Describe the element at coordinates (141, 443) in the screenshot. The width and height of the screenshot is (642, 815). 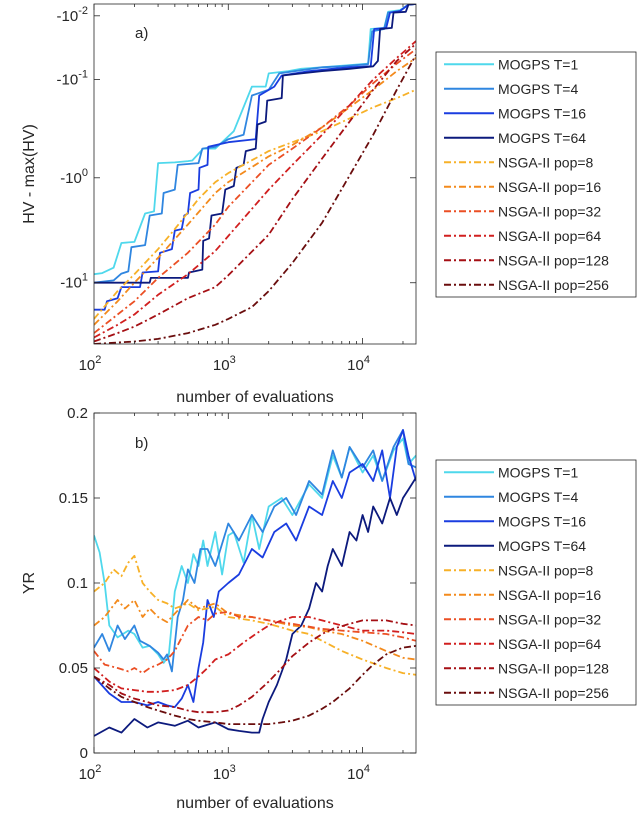
I see `panel-label: b)` at that location.